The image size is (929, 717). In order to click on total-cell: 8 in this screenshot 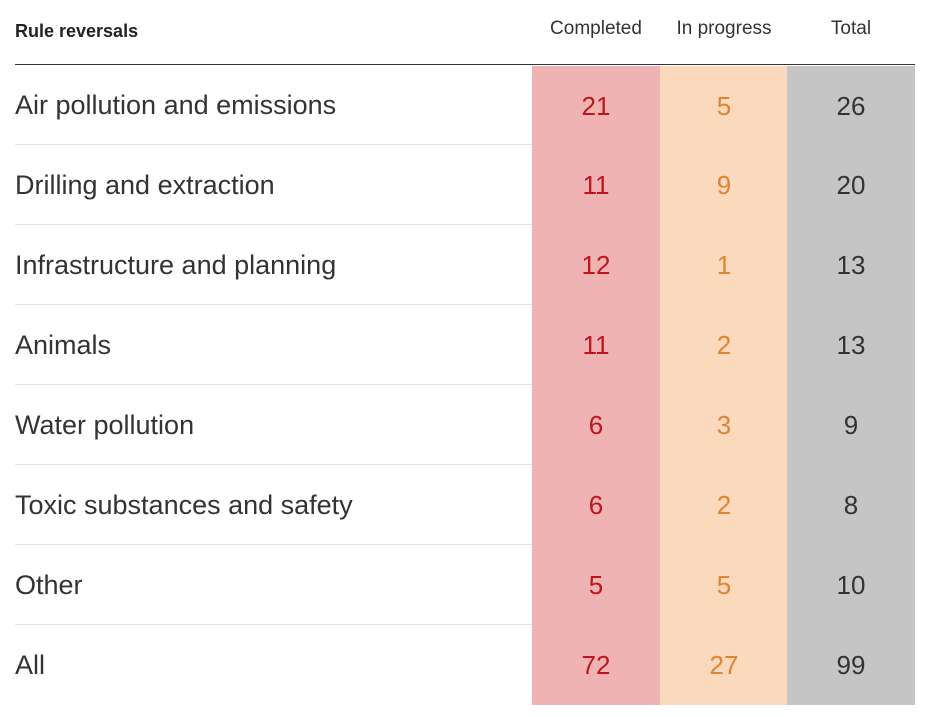, I will do `click(851, 505)`.